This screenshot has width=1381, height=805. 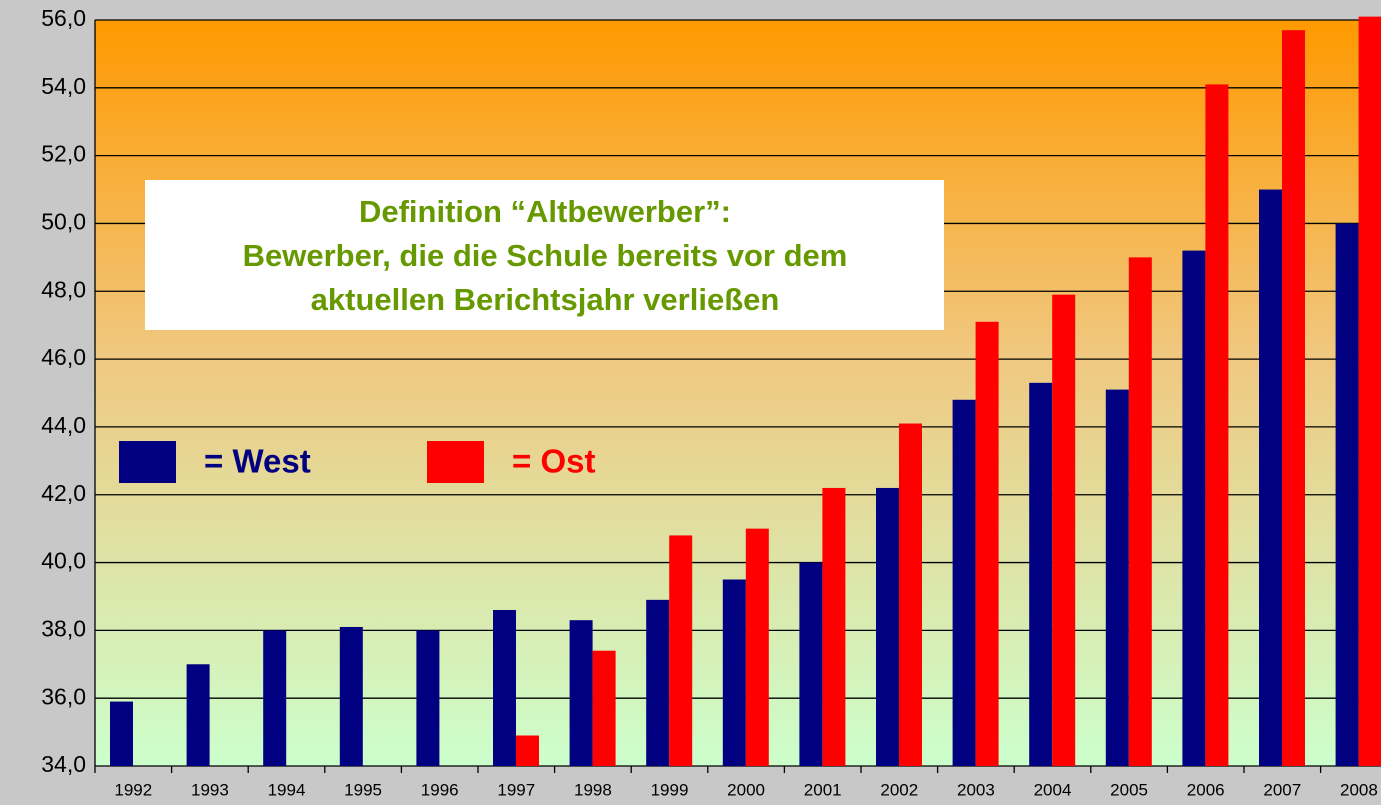 I want to click on x-tick-label: 2002, so click(x=899, y=789).